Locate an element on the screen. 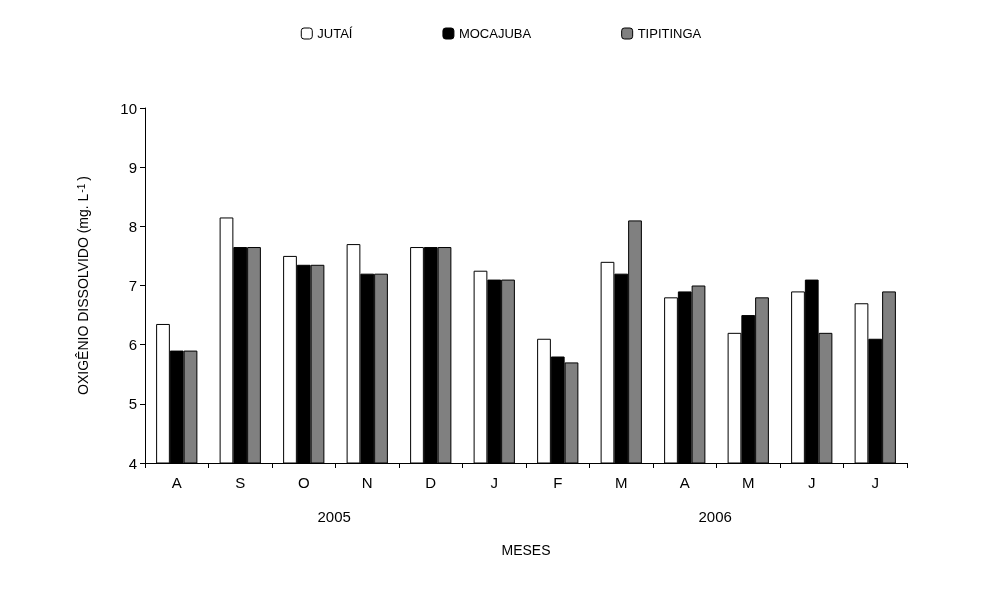 The height and width of the screenshot is (599, 1002). y-tick-label: 8 is located at coordinates (132, 226).